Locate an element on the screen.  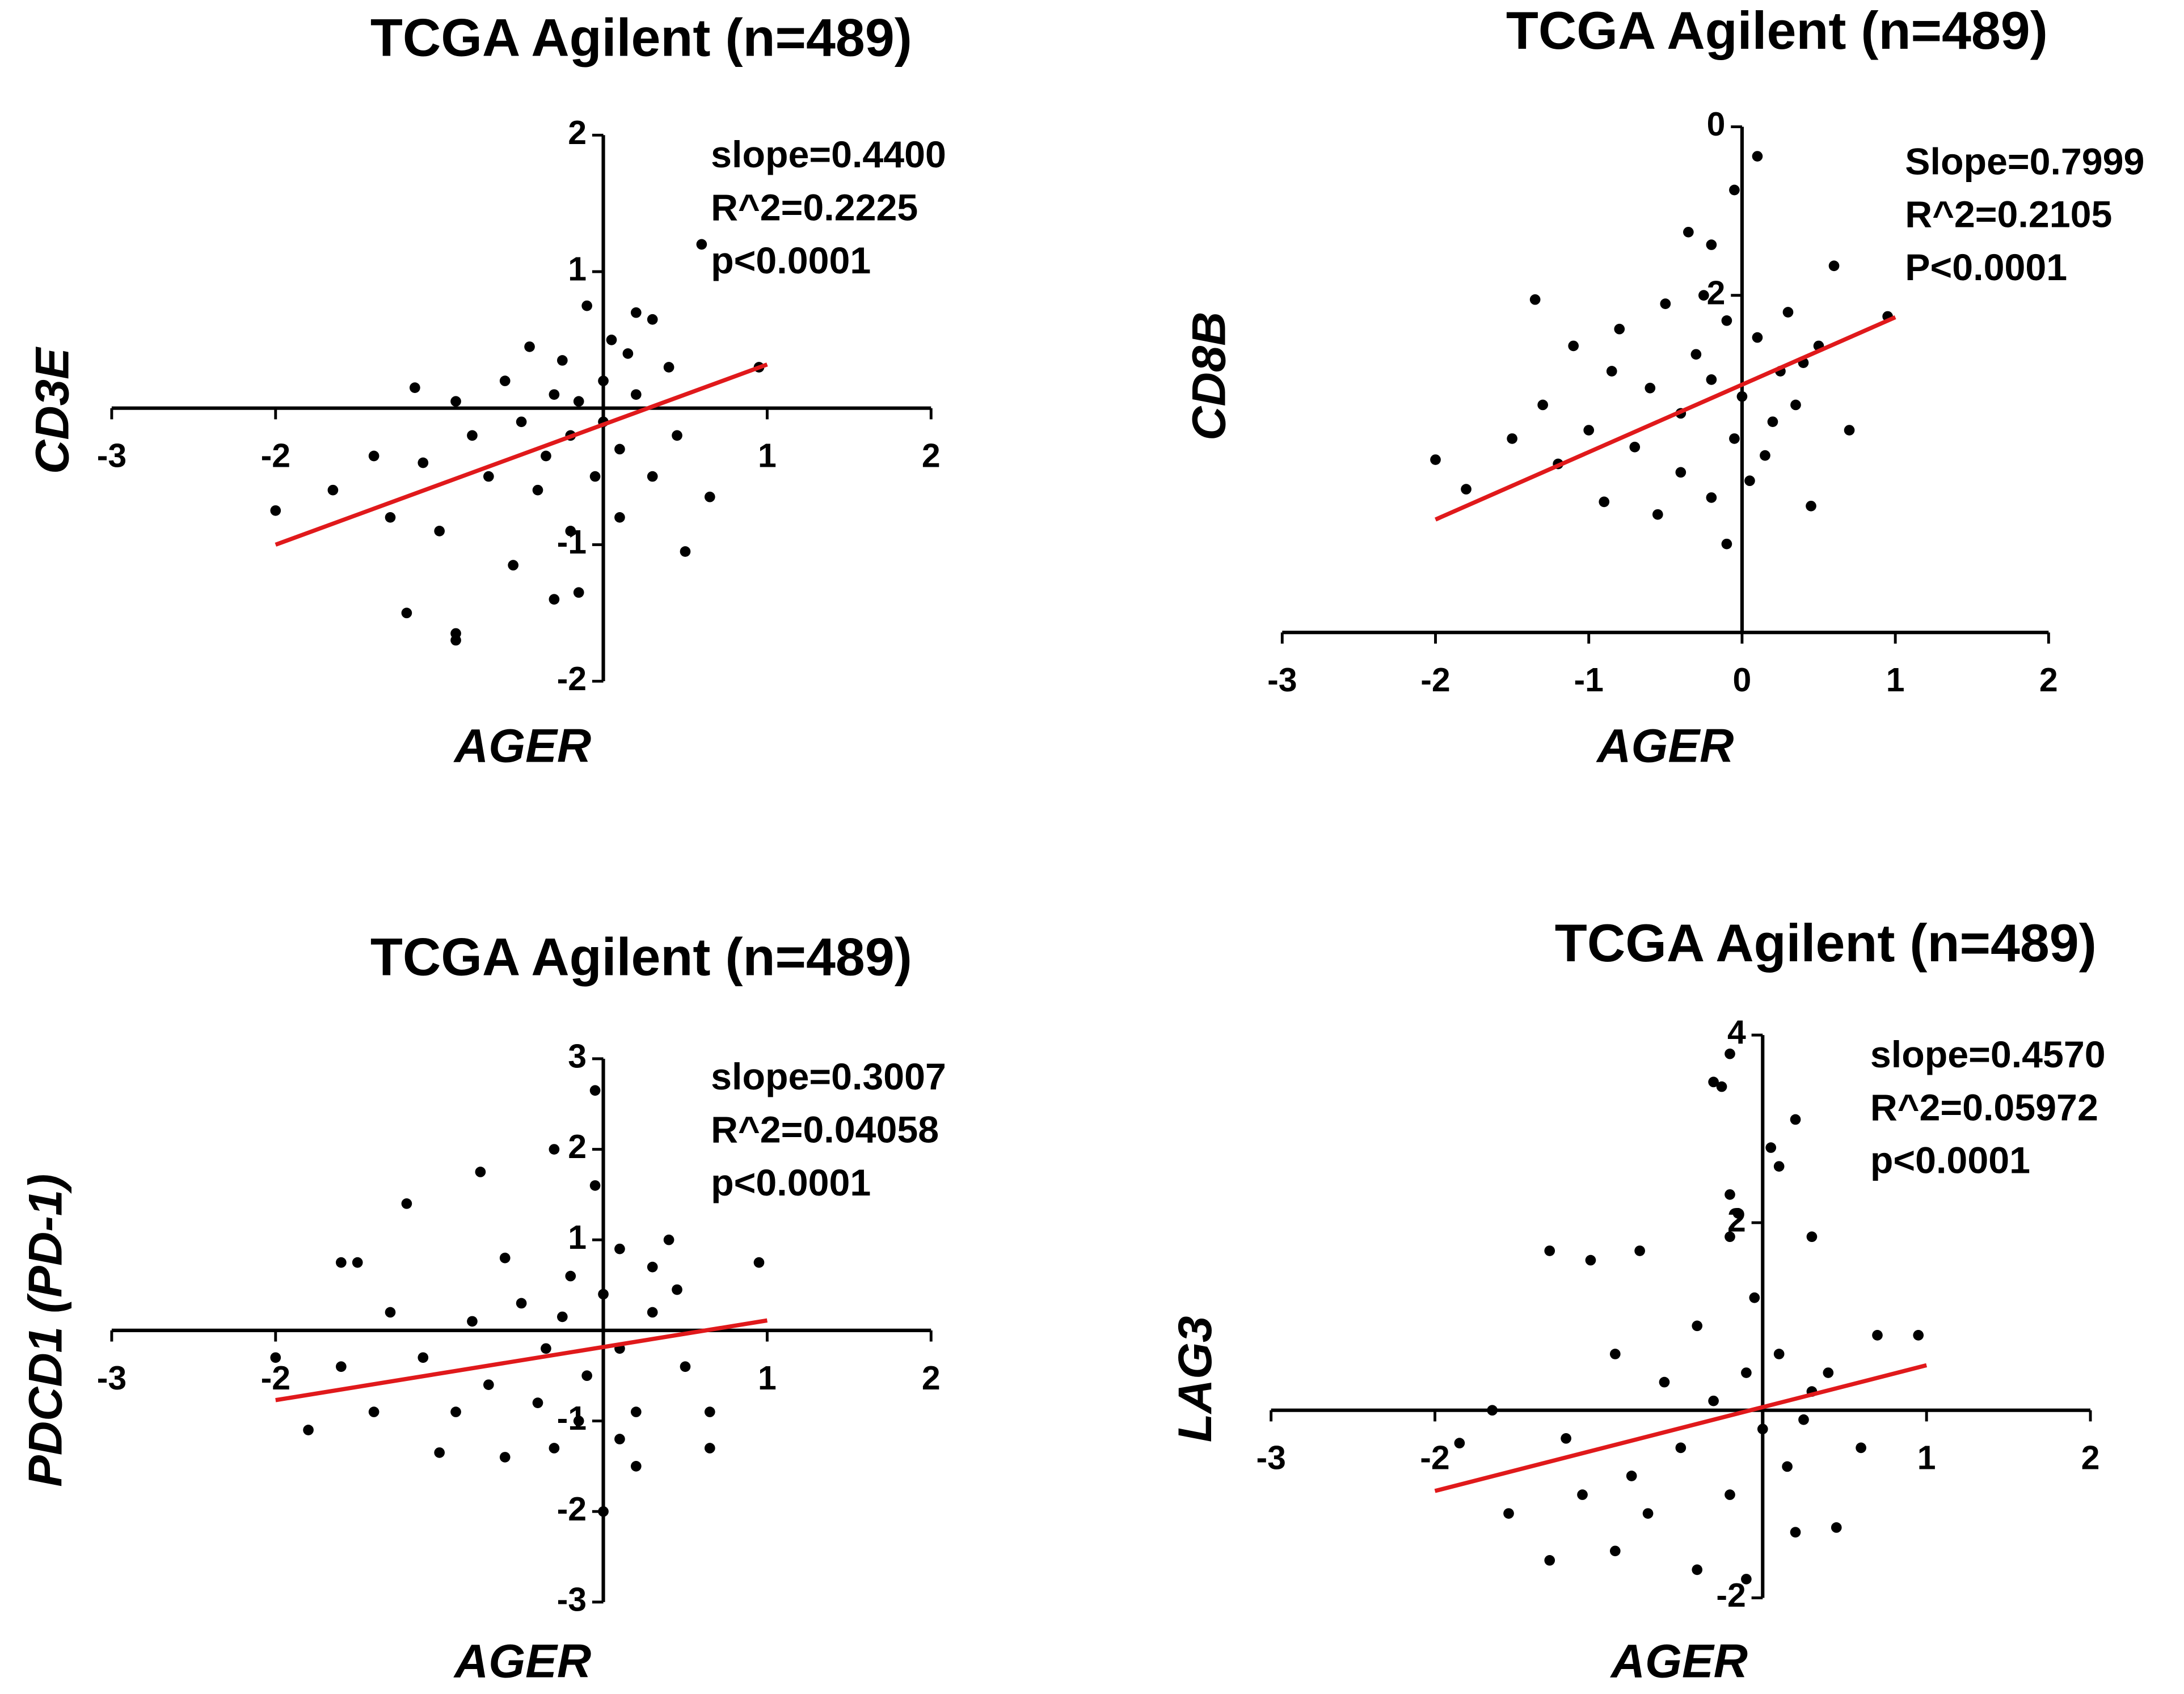
y-axis-label: PDCD1 (PD-1) is located at coordinates (44, 1330).